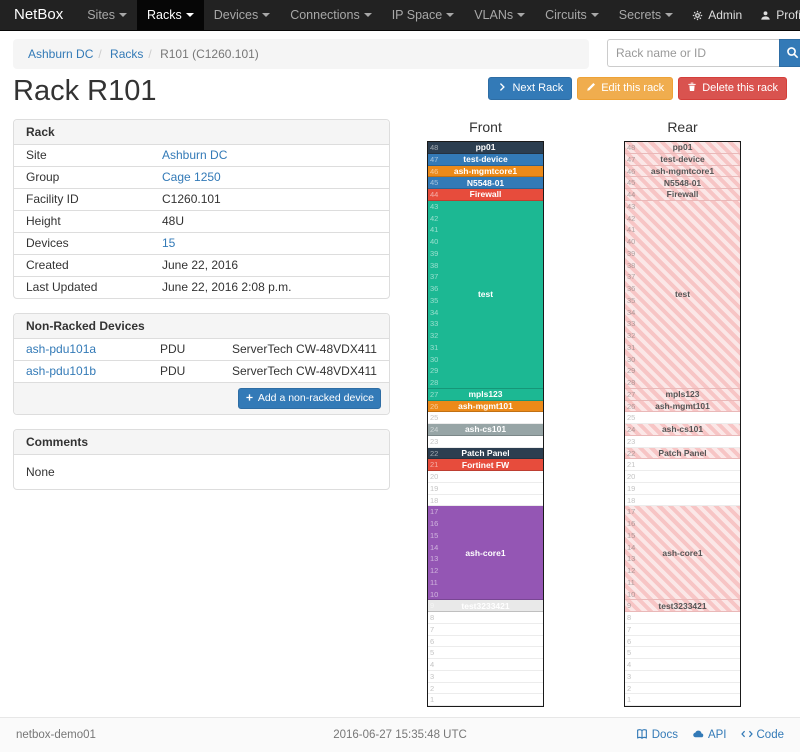 Image resolution: width=800 pixels, height=753 pixels. I want to click on code-icon, so click(746, 735).